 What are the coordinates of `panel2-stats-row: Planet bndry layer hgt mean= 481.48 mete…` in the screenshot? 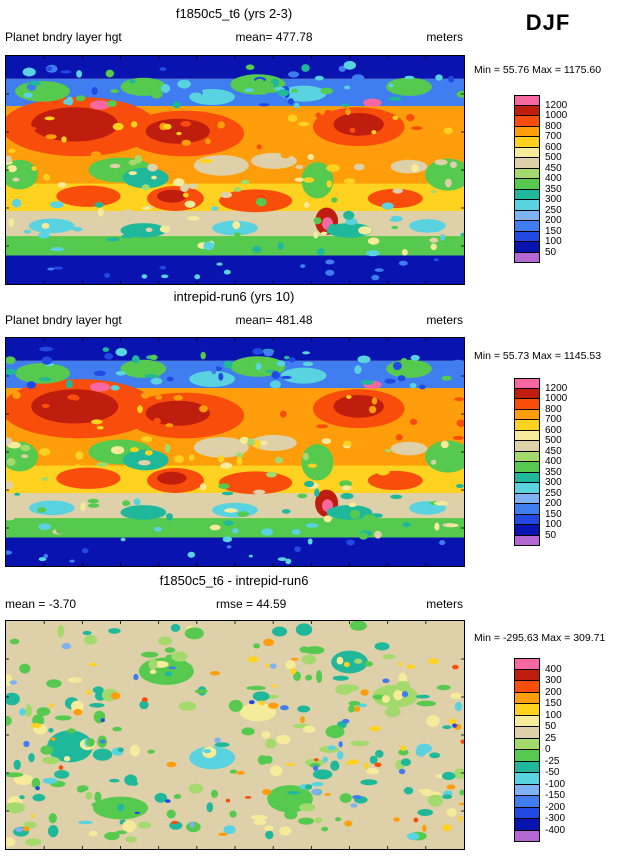 It's located at (234, 320).